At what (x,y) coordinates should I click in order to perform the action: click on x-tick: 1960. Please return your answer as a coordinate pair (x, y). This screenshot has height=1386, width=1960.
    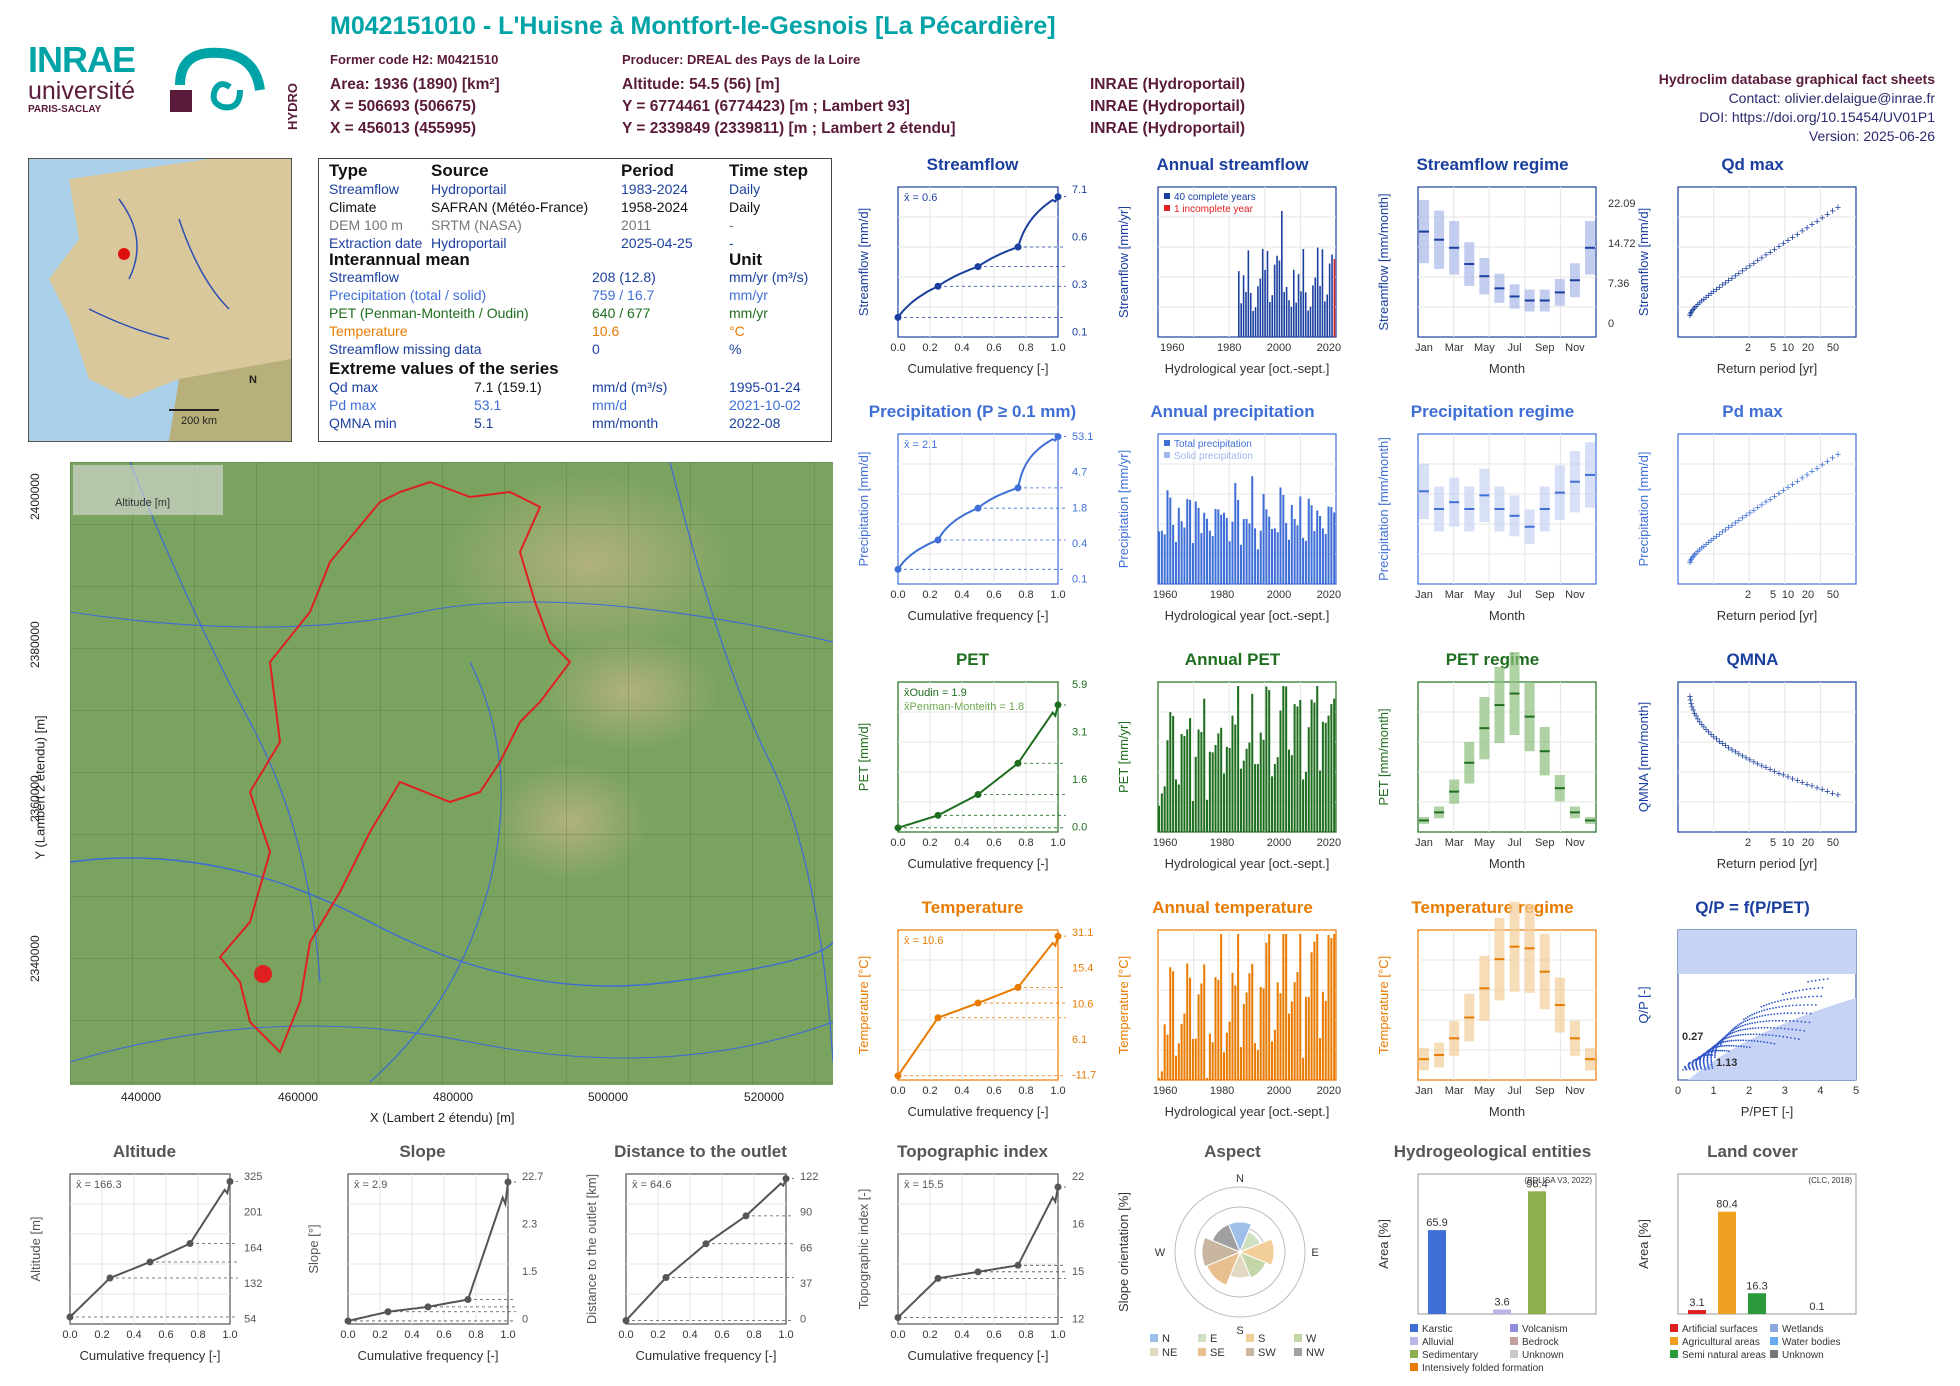
    Looking at the image, I should click on (1165, 595).